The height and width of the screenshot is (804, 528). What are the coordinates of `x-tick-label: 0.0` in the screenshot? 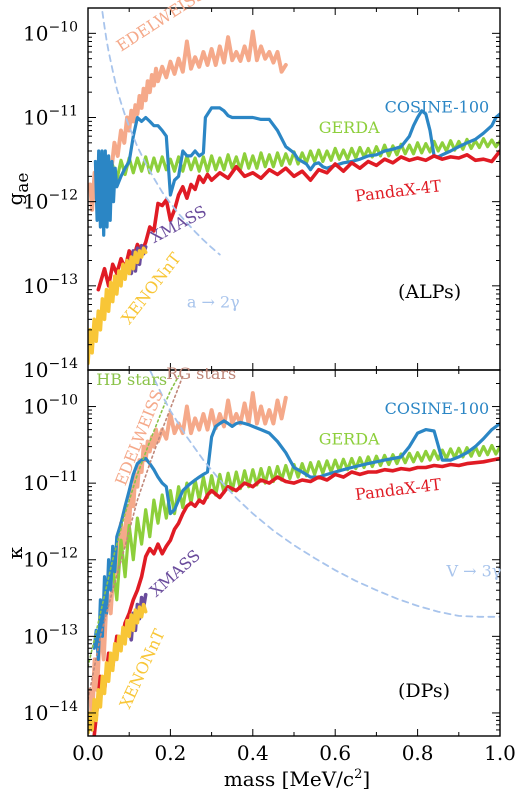 It's located at (88, 753).